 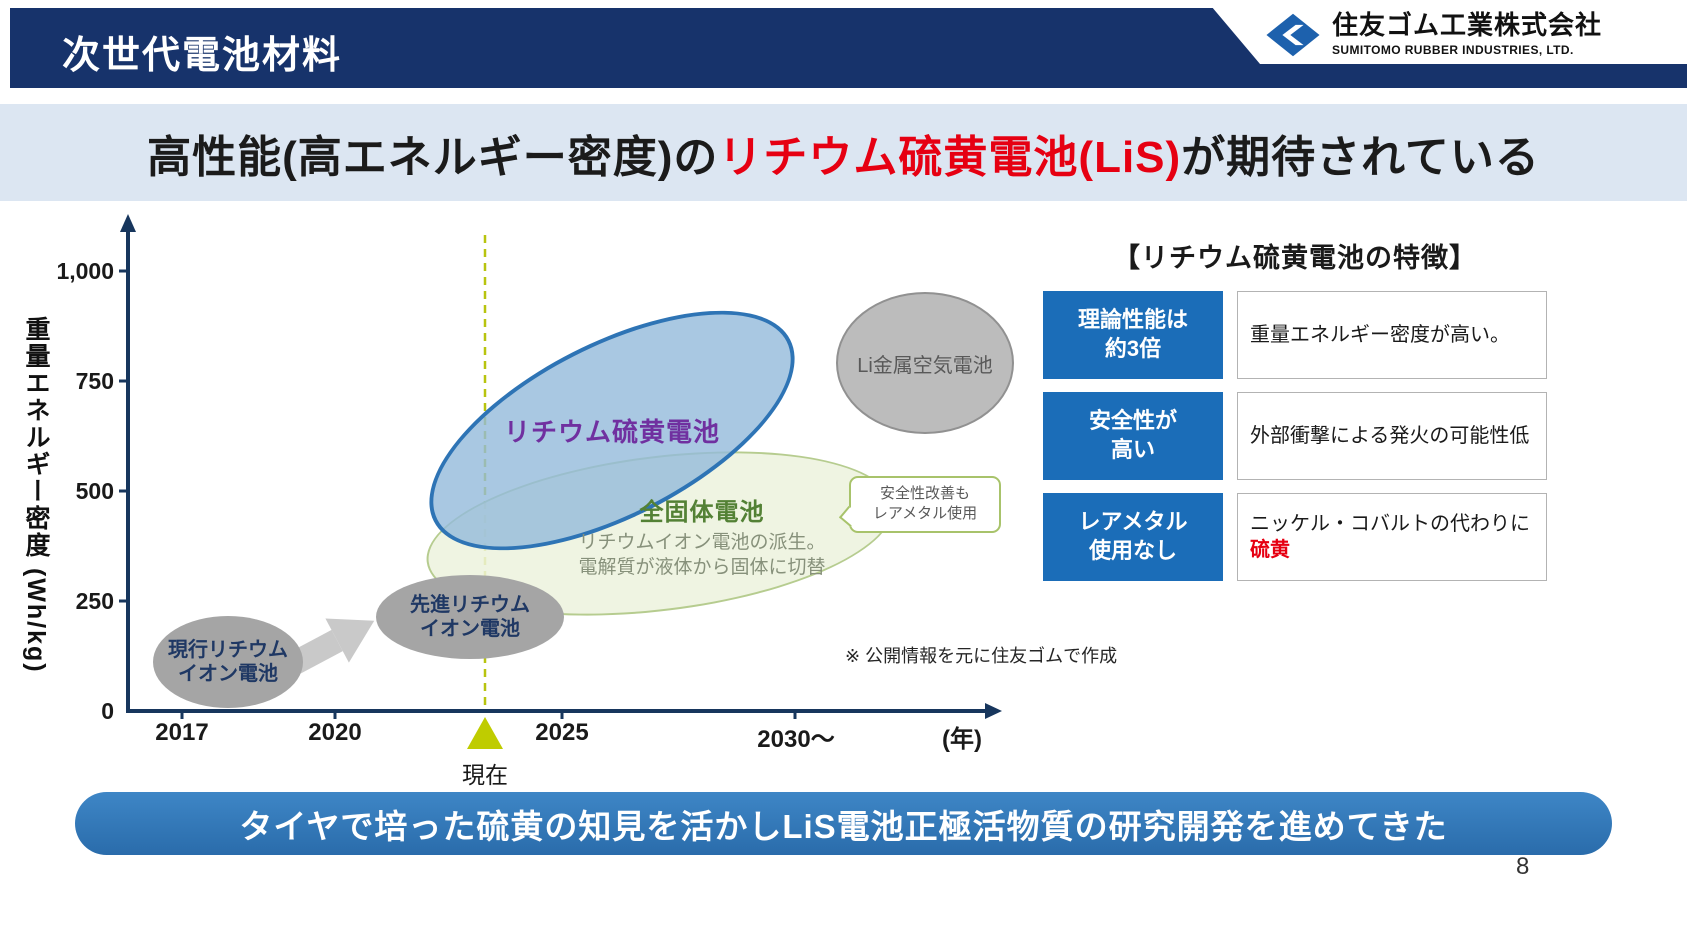 I want to click on feature-desc-performance-text: 重量エネルギー密度が高い。, so click(x=1380, y=335).